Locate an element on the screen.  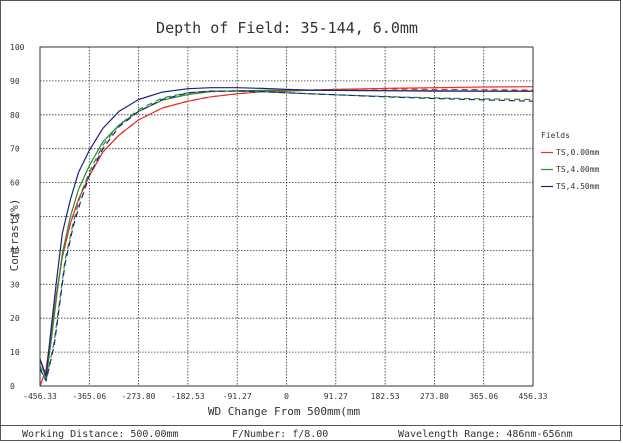
x-tick-label: -365.06 is located at coordinates (89, 396).